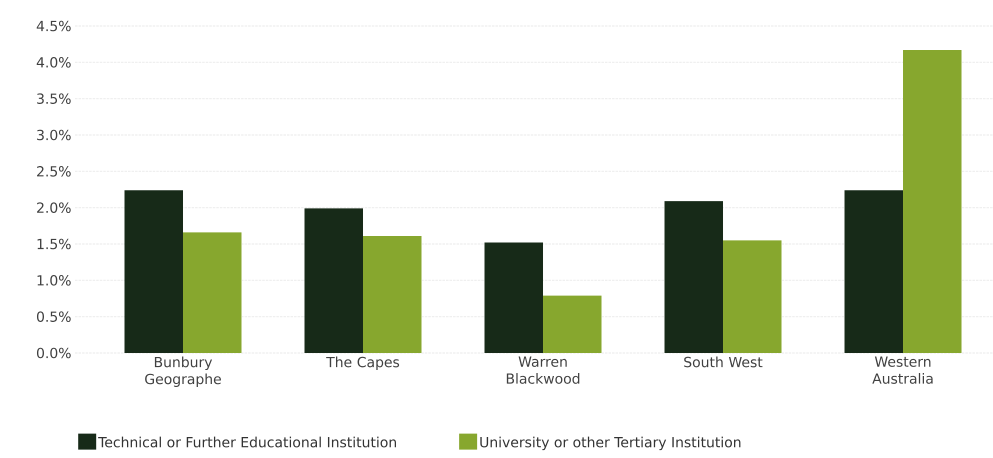 This screenshot has height=458, width=993. I want to click on y-tick-label: 4.5%, so click(53, 26).